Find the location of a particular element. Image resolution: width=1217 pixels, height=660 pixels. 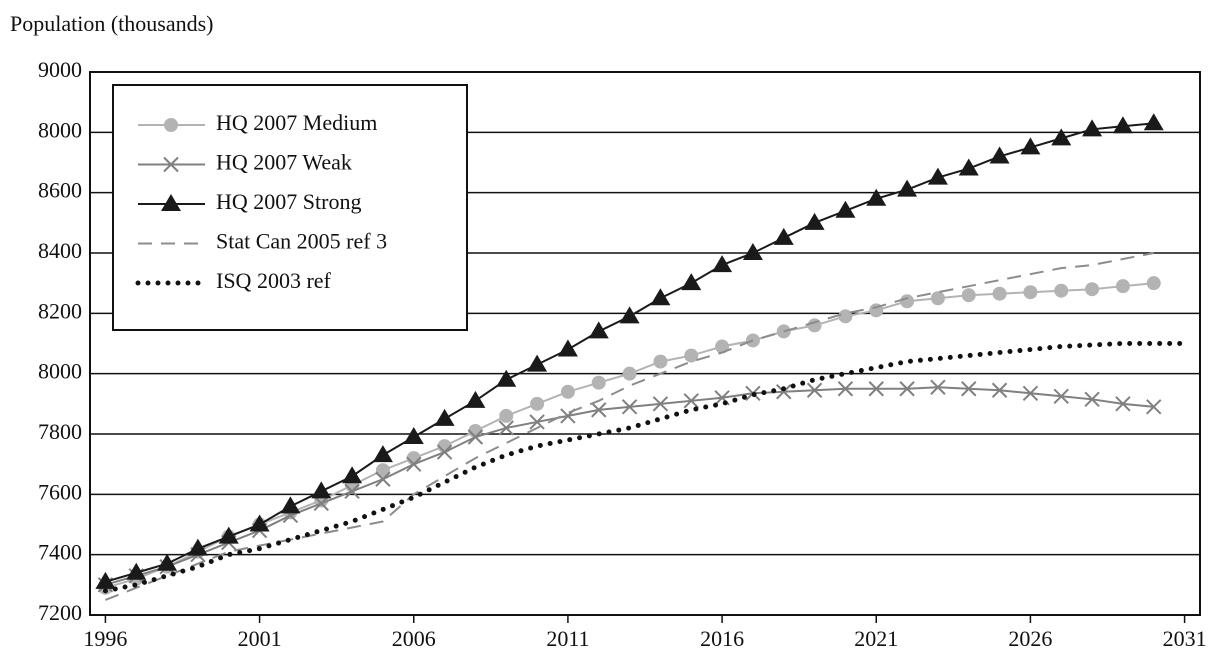

y-tick-label: 9000 is located at coordinates (60, 69).